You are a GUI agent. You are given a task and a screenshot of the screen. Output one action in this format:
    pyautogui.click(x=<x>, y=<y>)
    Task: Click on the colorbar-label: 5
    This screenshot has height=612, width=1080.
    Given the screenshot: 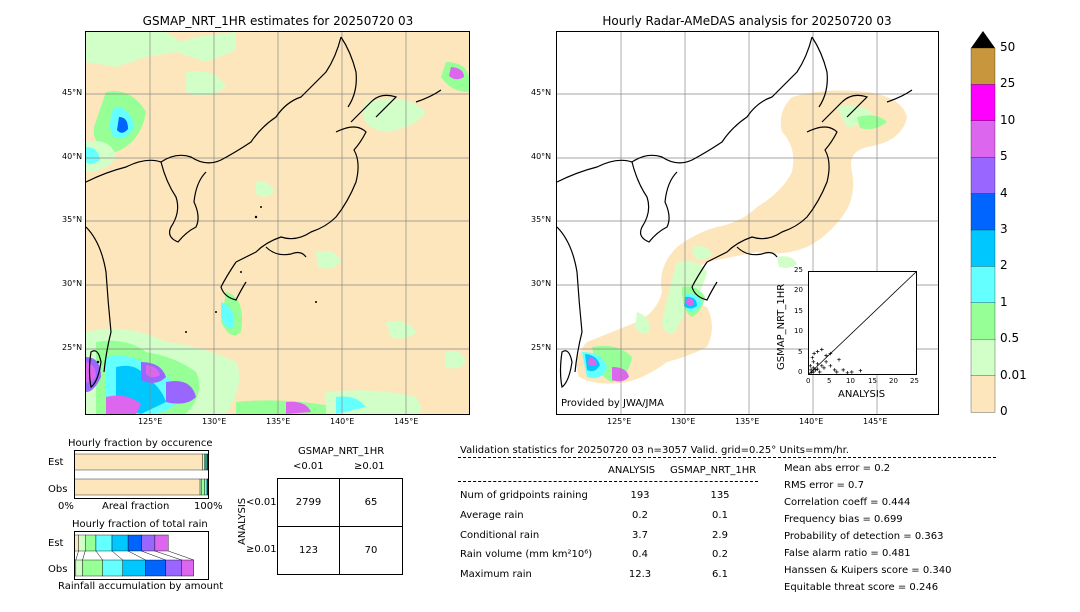 What is the action you would take?
    pyautogui.click(x=1004, y=156)
    